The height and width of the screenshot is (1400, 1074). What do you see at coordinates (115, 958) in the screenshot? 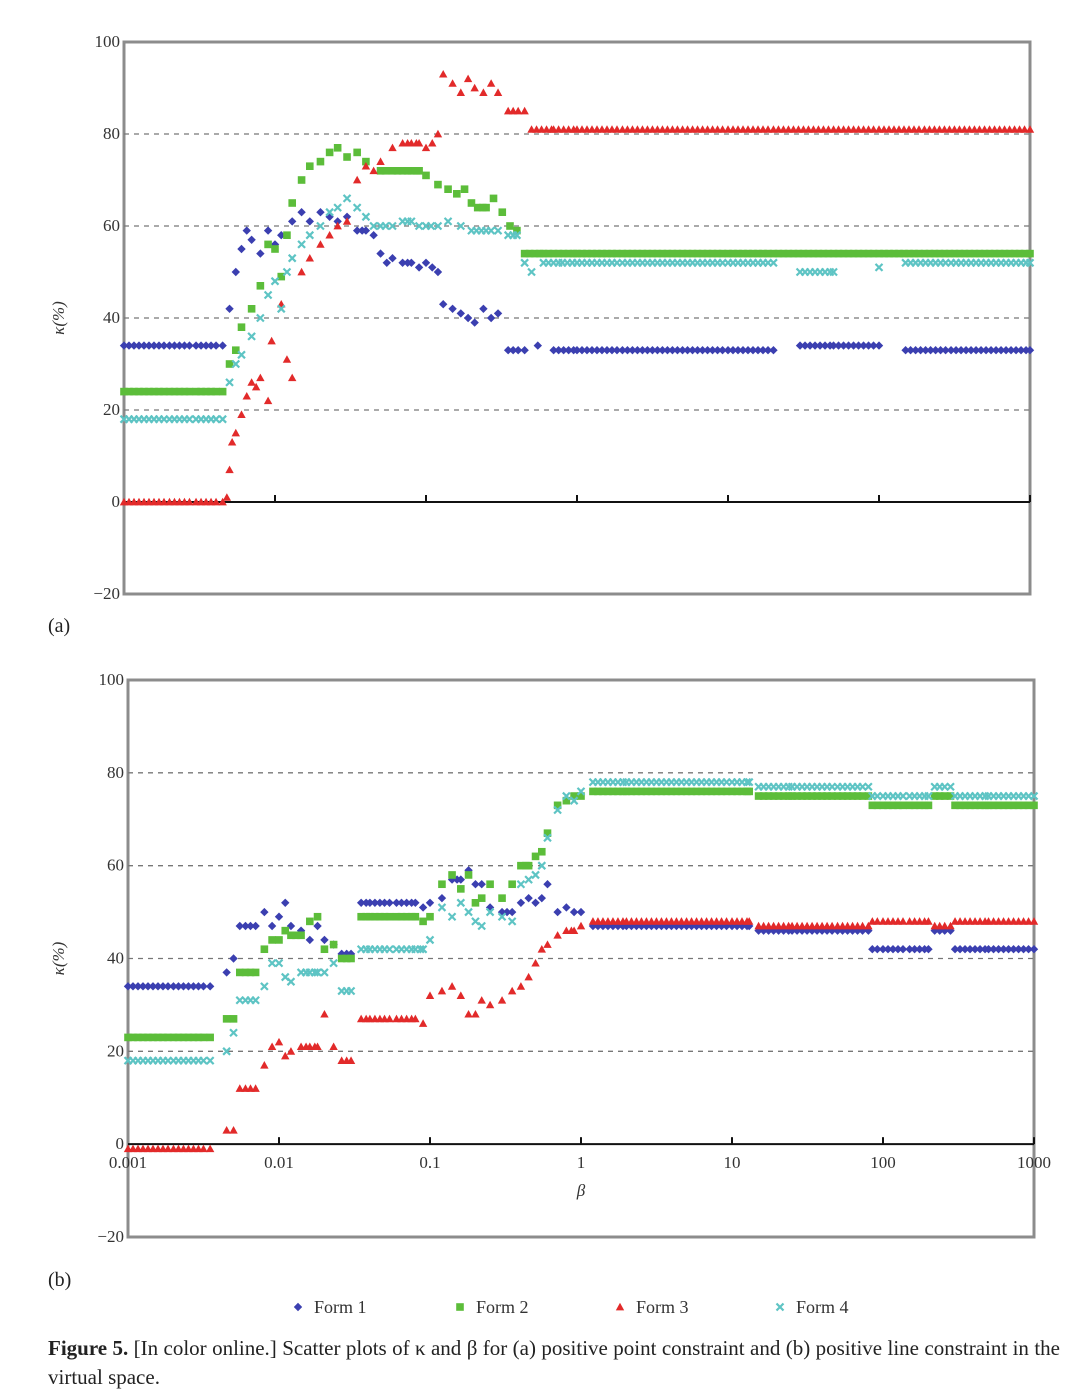
I see `y-tick-label: 40` at bounding box center [115, 958].